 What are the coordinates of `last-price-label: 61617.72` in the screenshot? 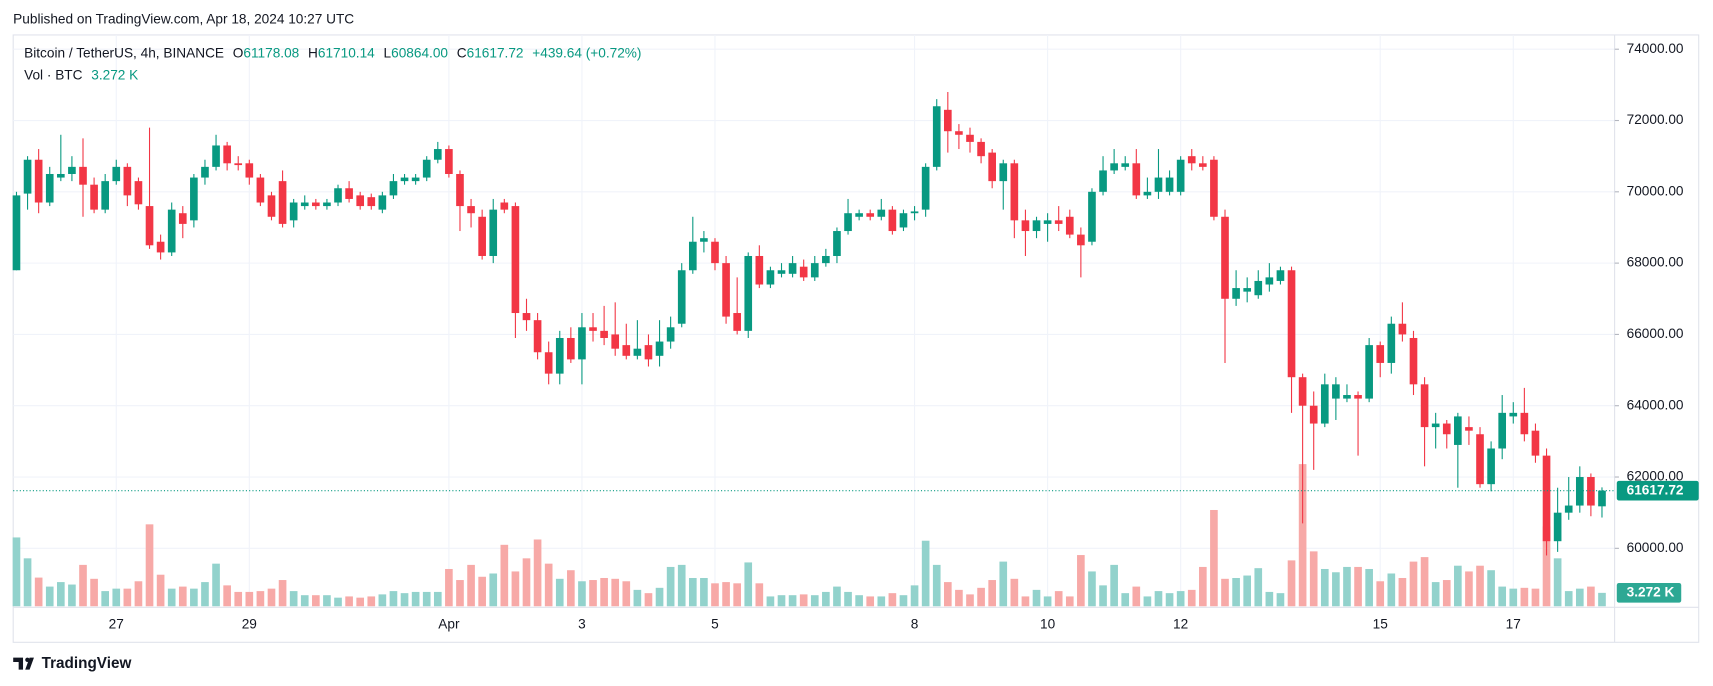 It's located at (1655, 489).